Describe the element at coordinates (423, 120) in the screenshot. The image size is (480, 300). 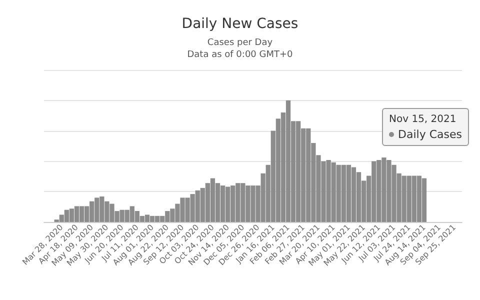
I see `annotation: Nov 15, 2021` at that location.